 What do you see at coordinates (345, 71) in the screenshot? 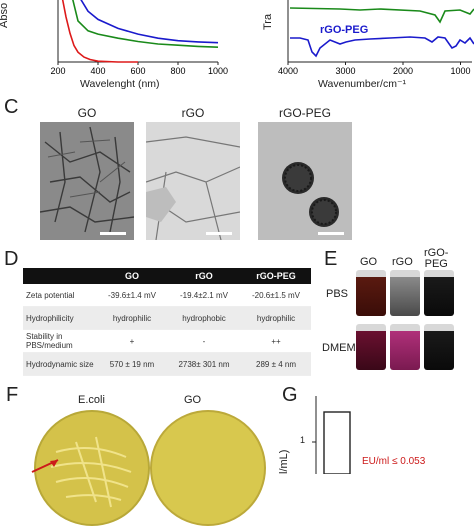
I see `x-tick-label: 3000` at bounding box center [345, 71].